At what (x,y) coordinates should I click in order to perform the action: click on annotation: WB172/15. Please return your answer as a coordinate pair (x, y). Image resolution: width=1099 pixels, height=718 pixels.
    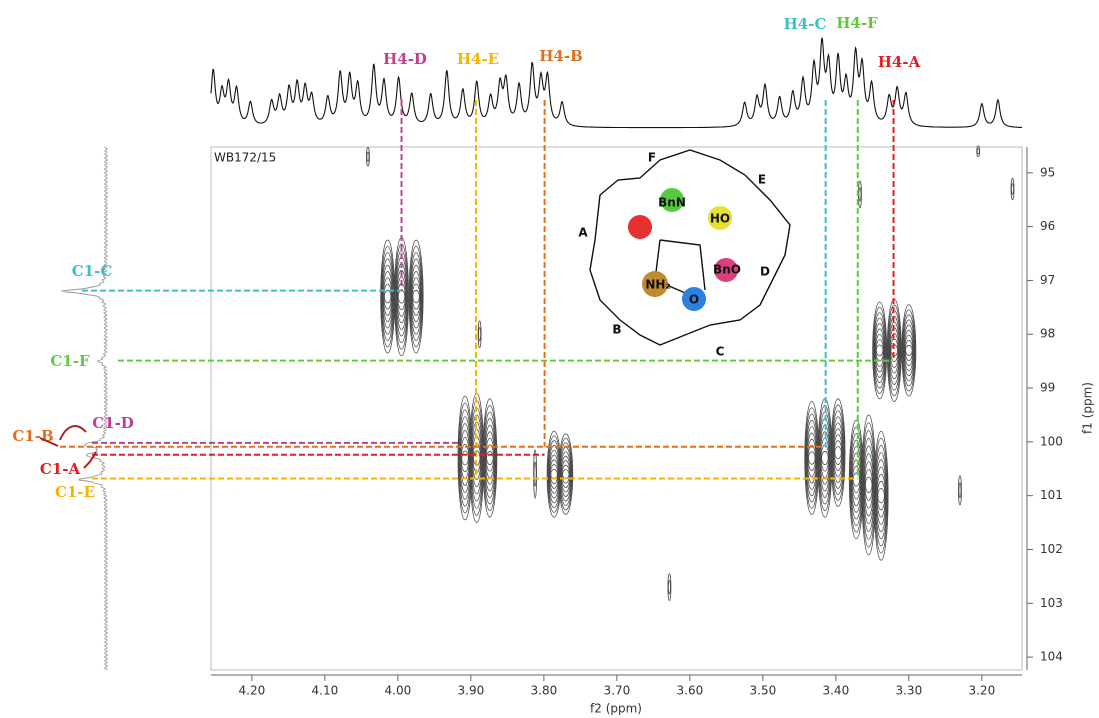
    Looking at the image, I should click on (245, 158).